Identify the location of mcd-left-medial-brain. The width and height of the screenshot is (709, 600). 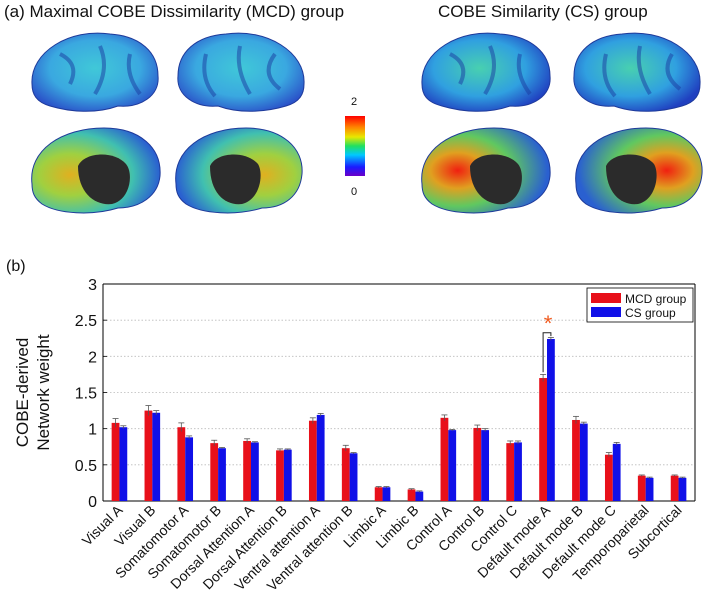
(96, 170).